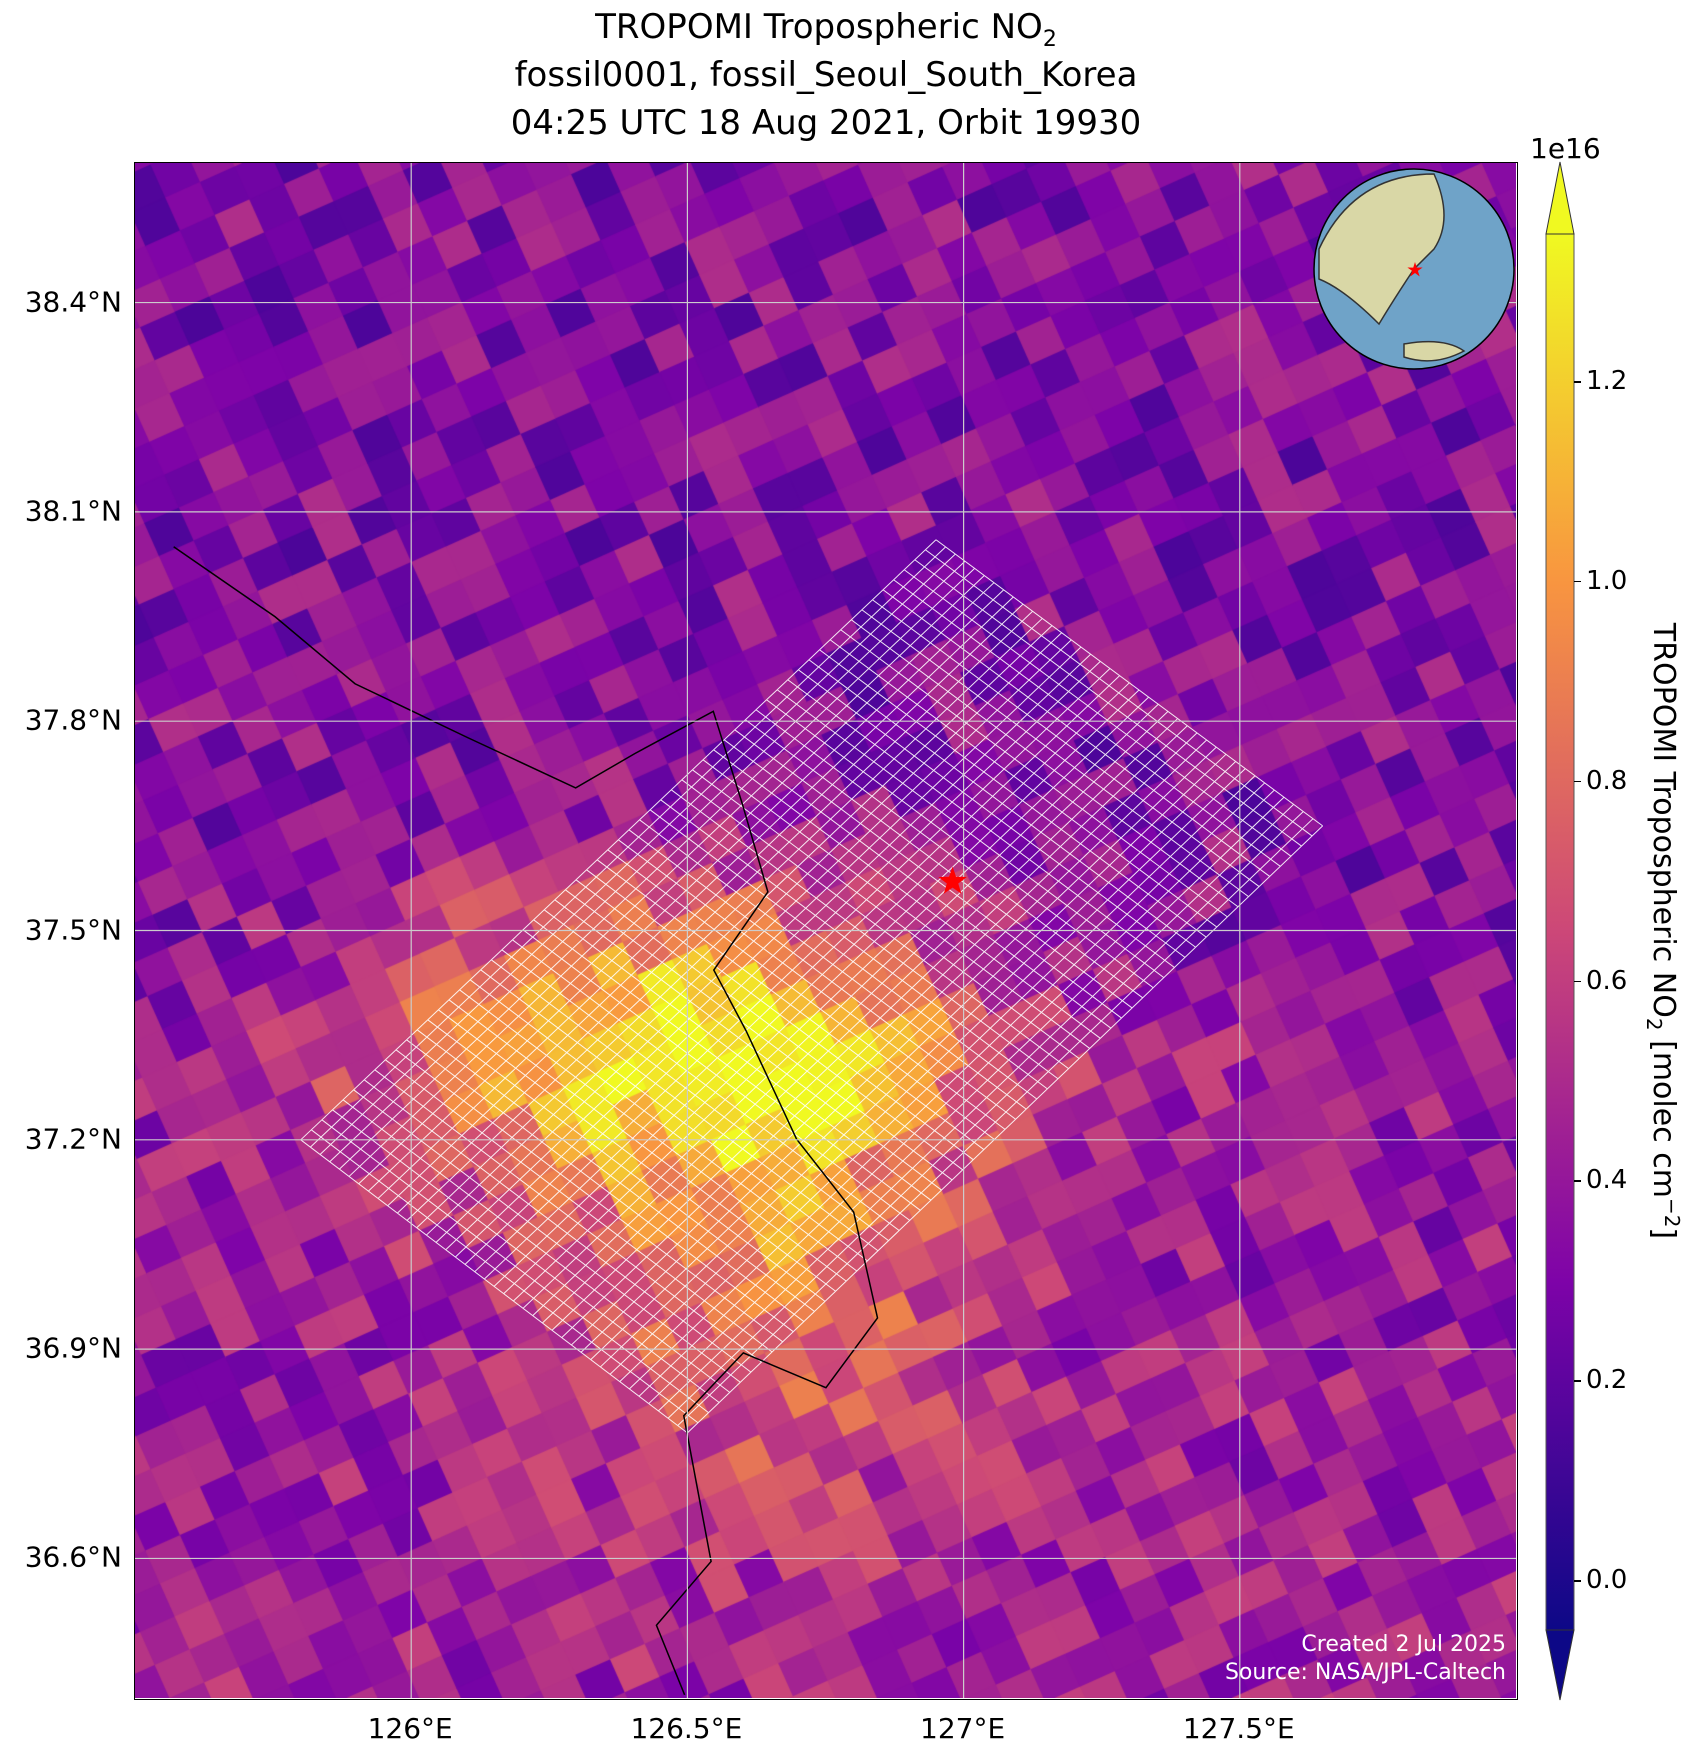 The image size is (1702, 1752). What do you see at coordinates (1365, 1672) in the screenshot?
I see `credit-source: Source: NASA/JPL-Caltech` at bounding box center [1365, 1672].